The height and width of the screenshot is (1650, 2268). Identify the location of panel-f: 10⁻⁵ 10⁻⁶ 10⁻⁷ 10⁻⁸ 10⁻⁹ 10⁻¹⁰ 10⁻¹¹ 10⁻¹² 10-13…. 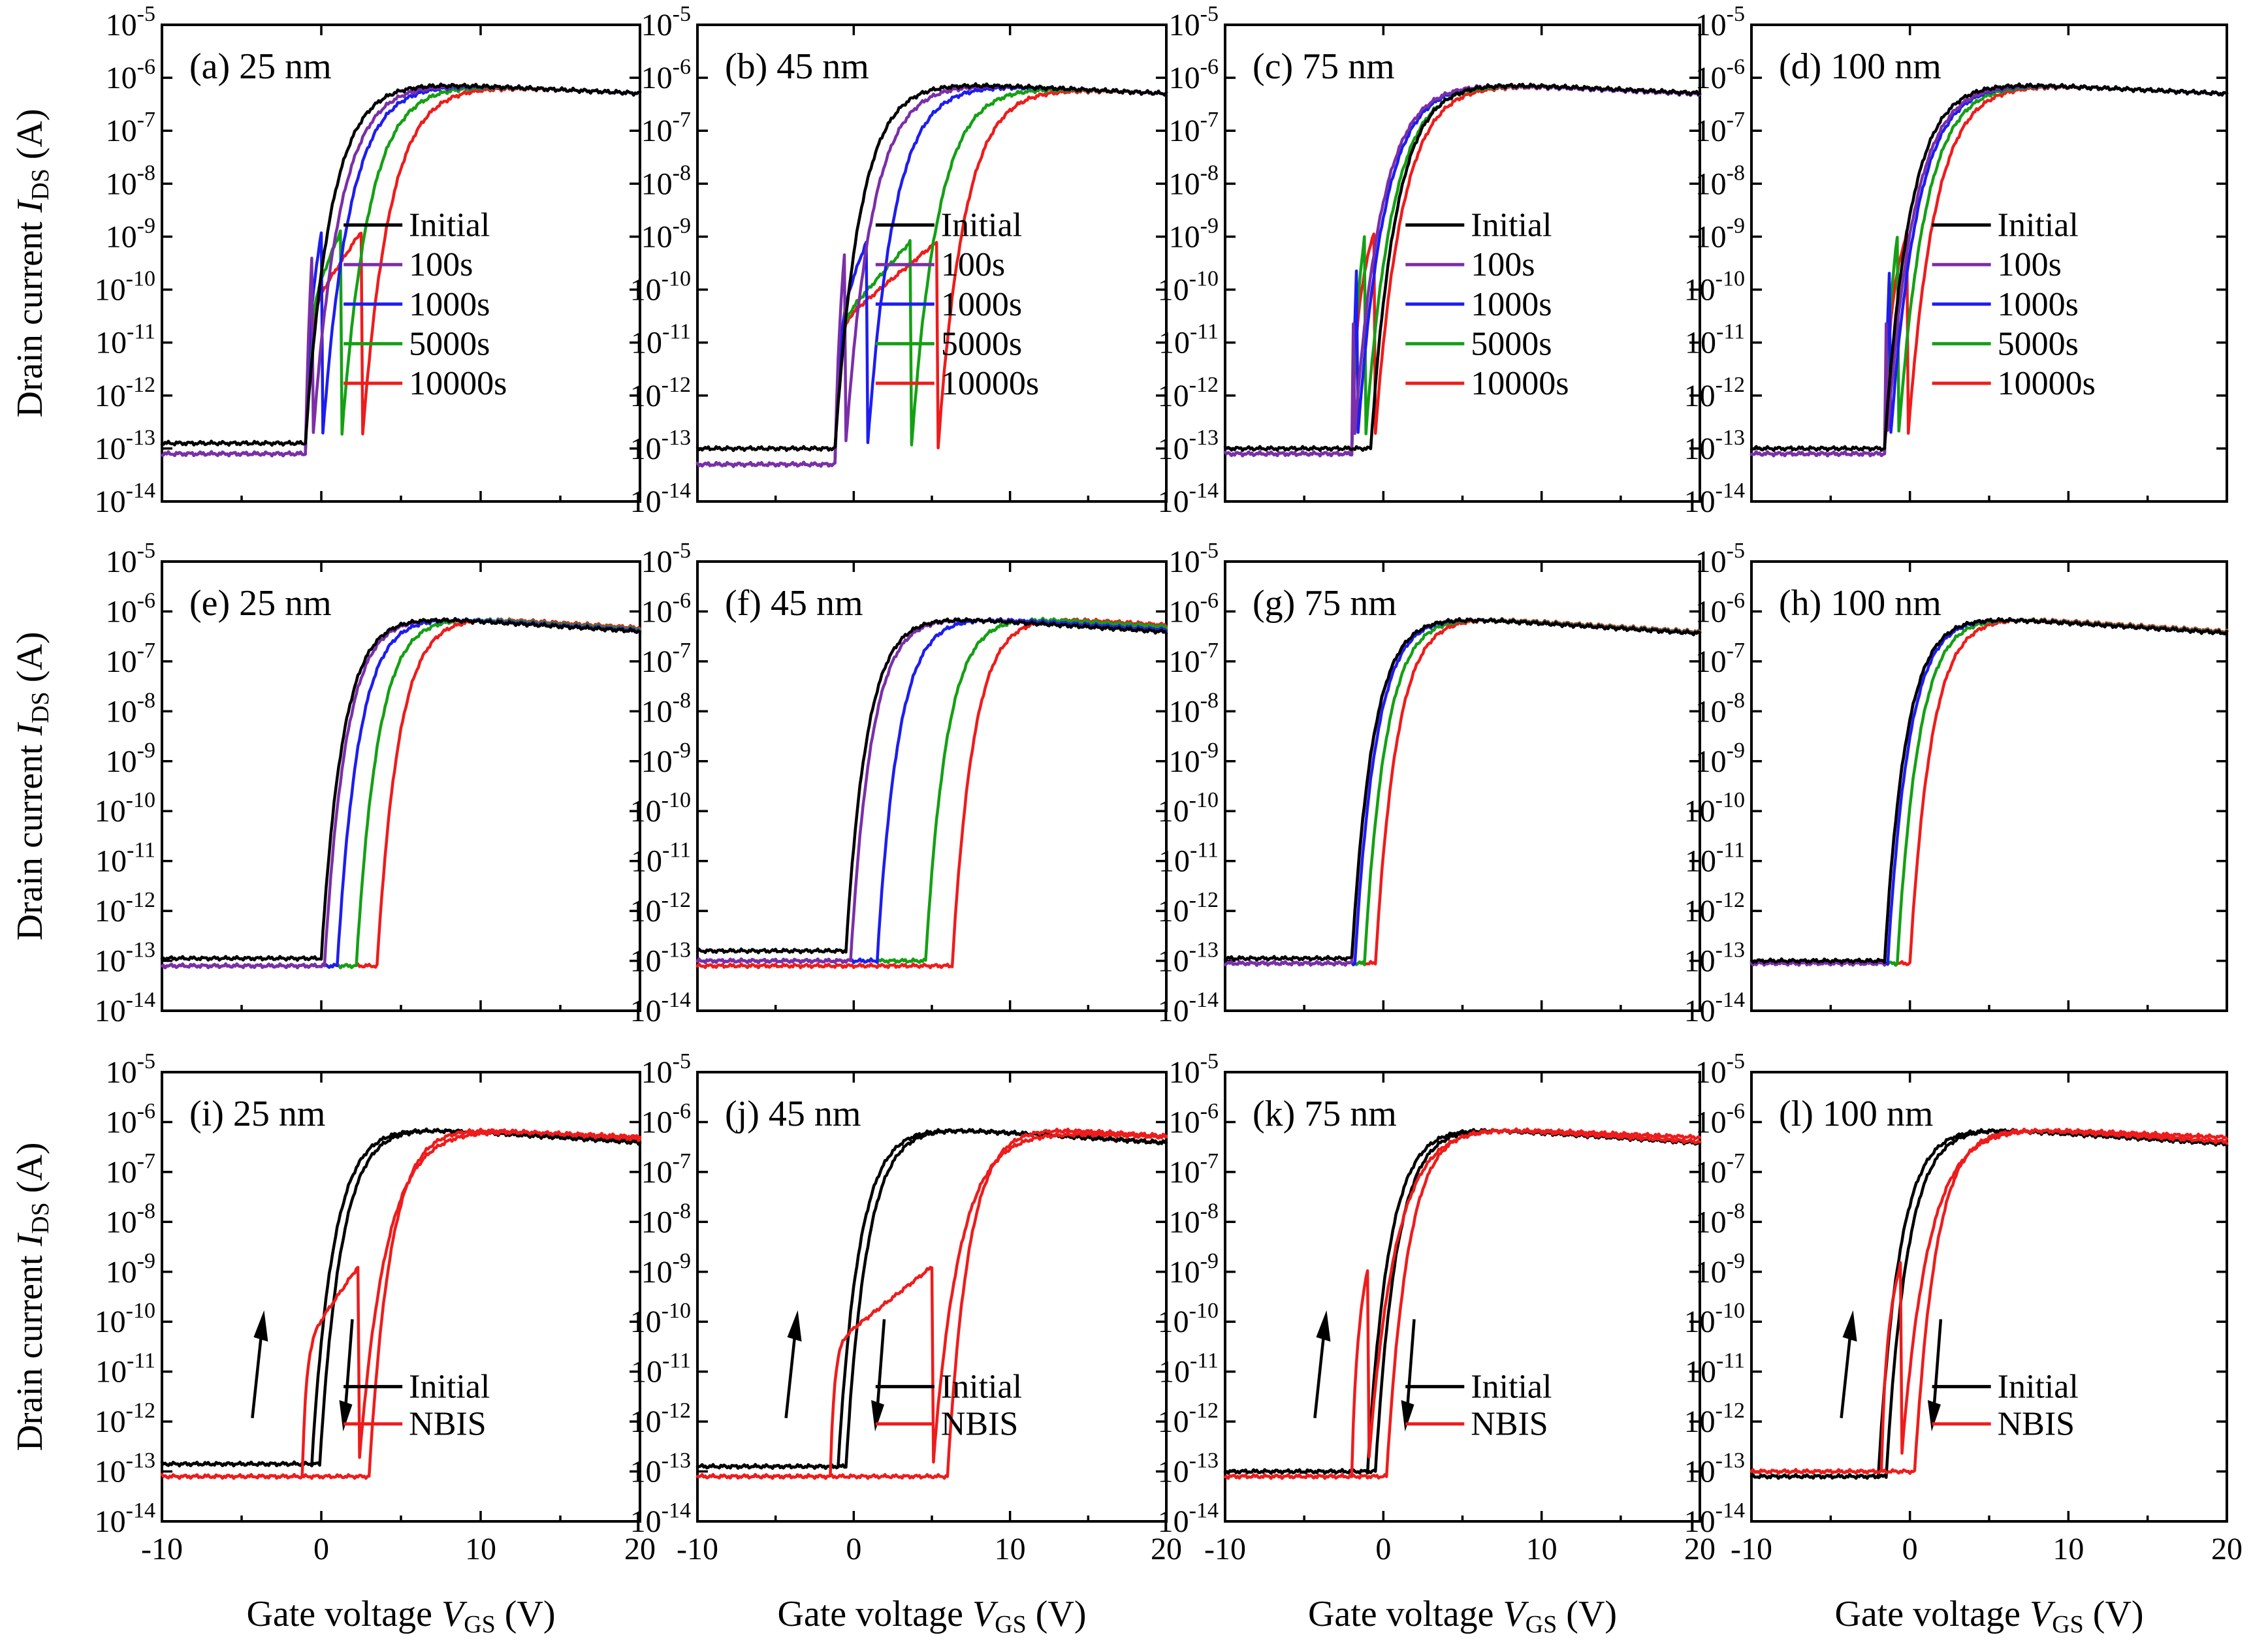
(899, 783).